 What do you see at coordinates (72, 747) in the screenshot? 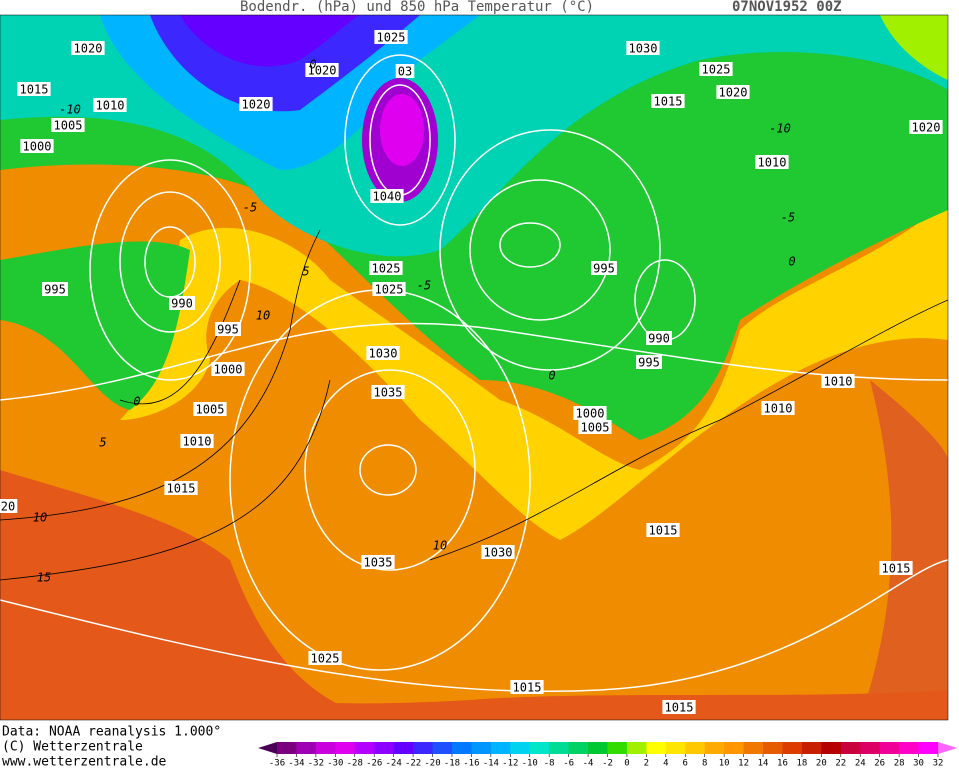
I see `footer-line: (C) Wetterzentrale` at bounding box center [72, 747].